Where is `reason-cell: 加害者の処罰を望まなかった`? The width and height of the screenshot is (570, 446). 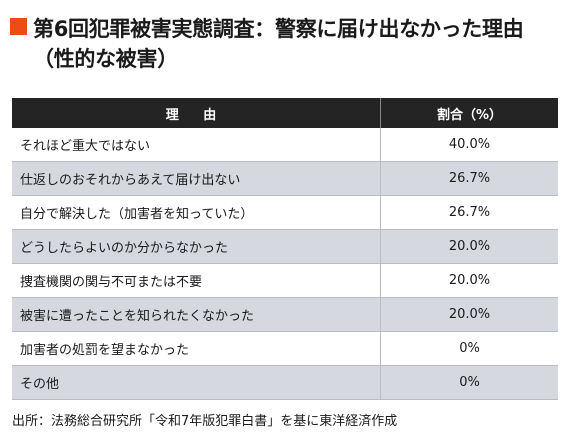 reason-cell: 加害者の処罰を望まなかった is located at coordinates (196, 348).